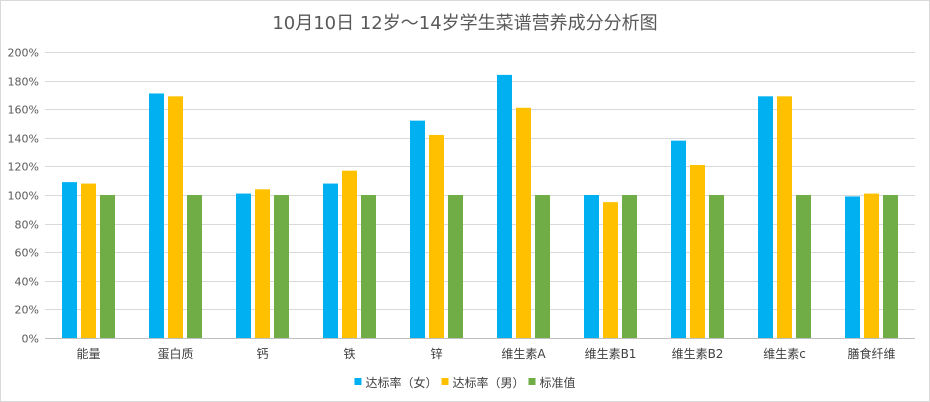 Image resolution: width=930 pixels, height=402 pixels. I want to click on y-tick-label: 200%, so click(23, 53).